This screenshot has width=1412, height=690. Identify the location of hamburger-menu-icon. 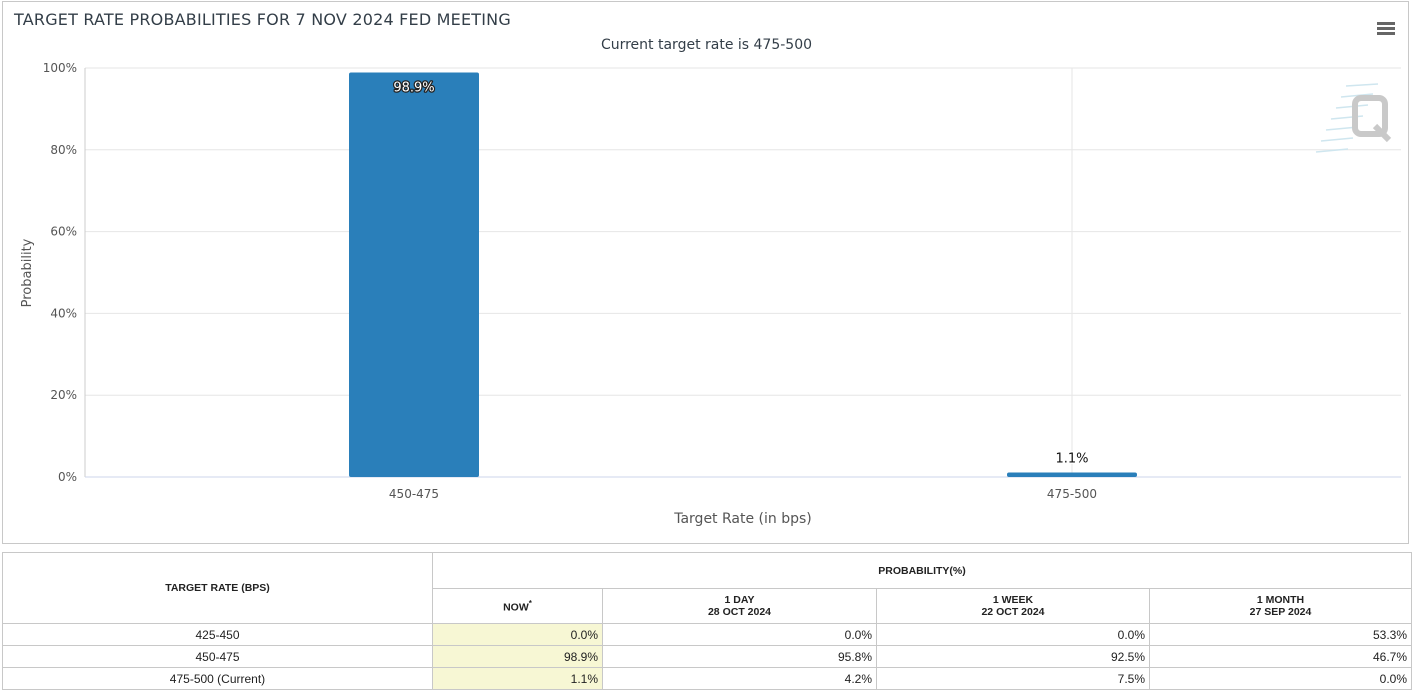
(1386, 28).